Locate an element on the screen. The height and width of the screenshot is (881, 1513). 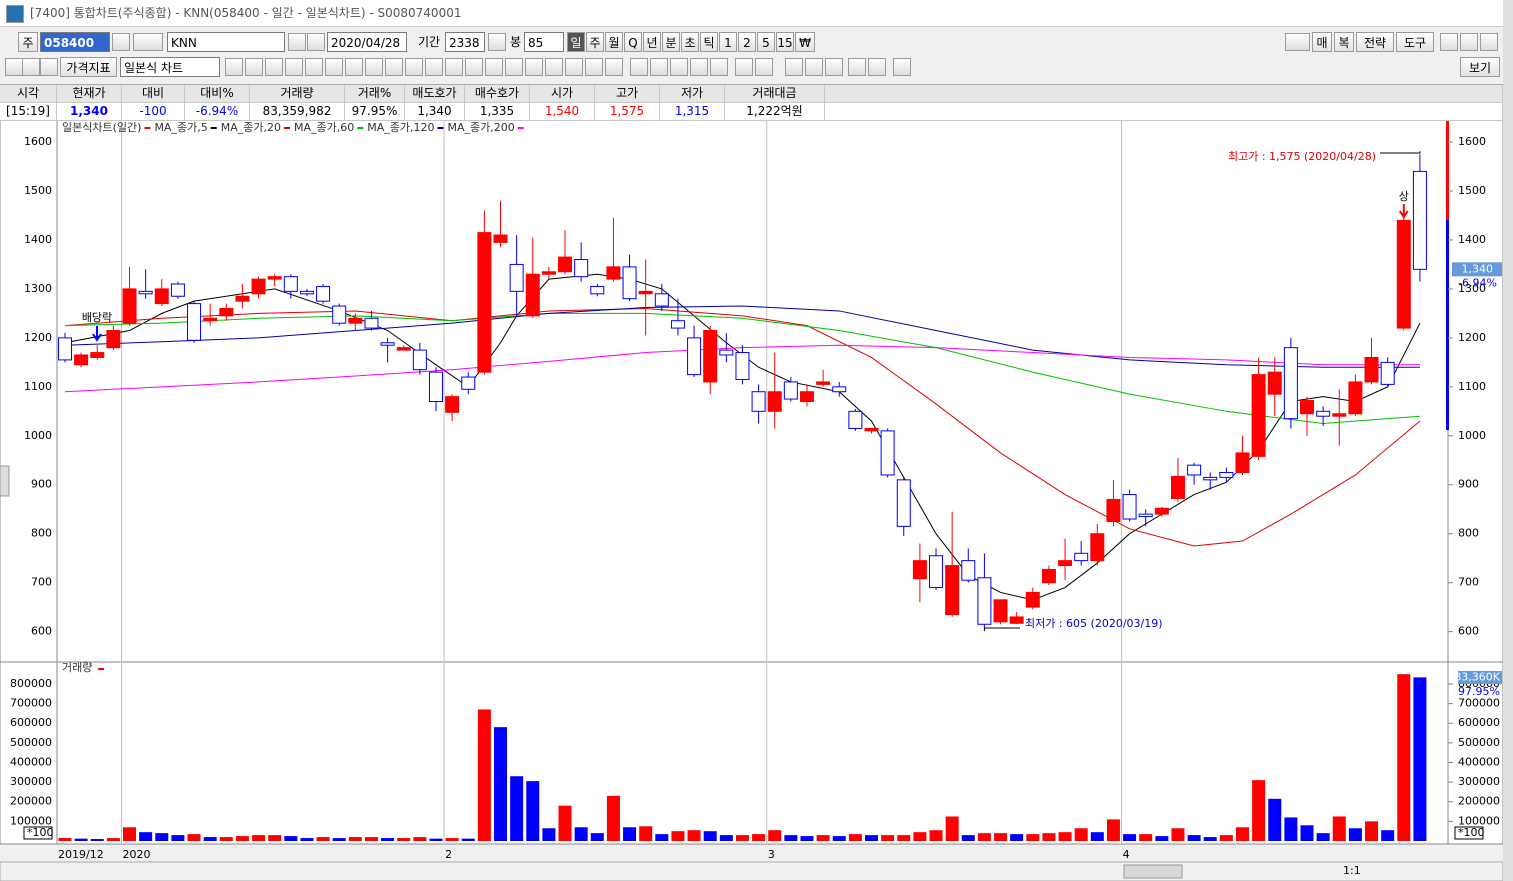
next-button is located at coordinates (297, 42).